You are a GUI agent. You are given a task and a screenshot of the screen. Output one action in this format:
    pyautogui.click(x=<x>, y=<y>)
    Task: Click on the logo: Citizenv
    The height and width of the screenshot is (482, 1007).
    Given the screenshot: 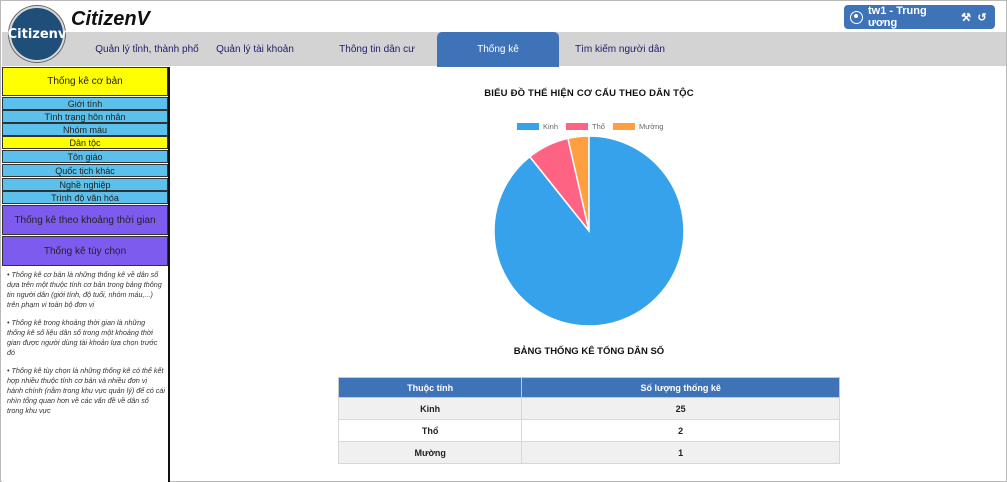 What is the action you would take?
    pyautogui.click(x=37, y=34)
    